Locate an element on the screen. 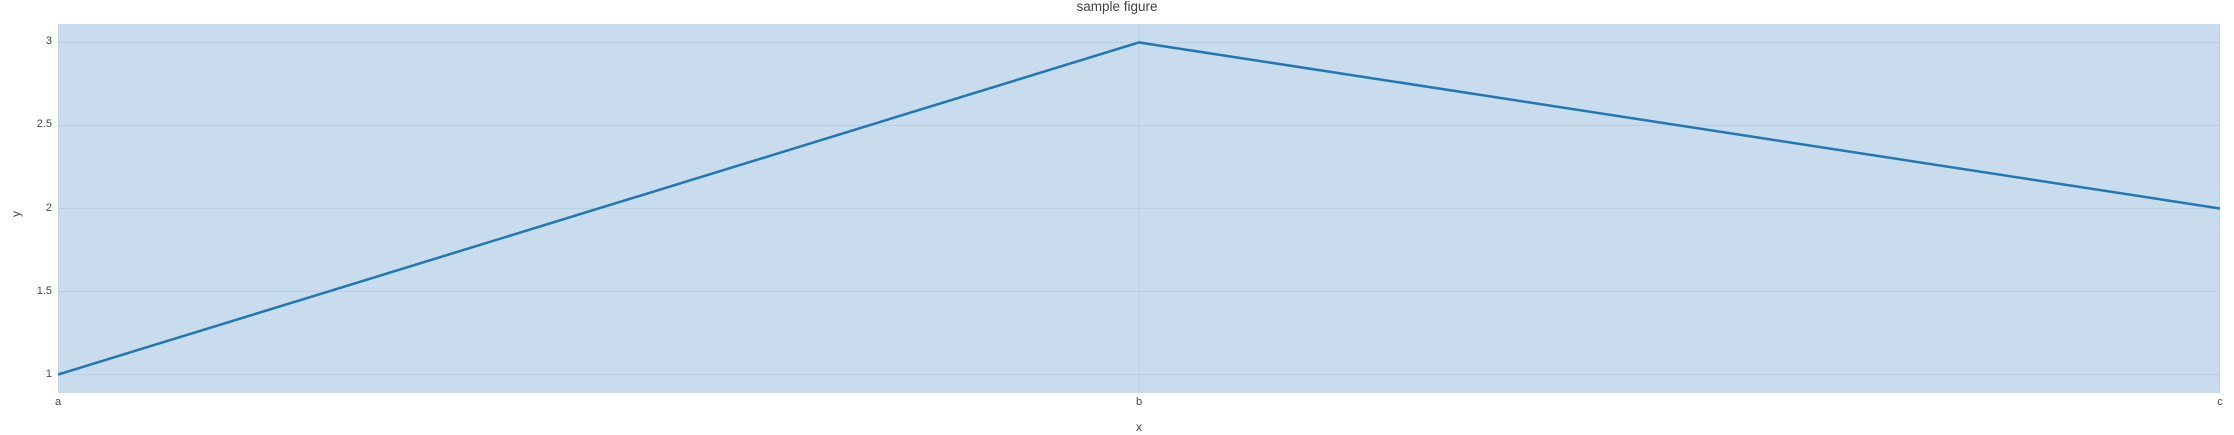 The width and height of the screenshot is (2234, 435). chart-title: sample figure is located at coordinates (1117, 7).